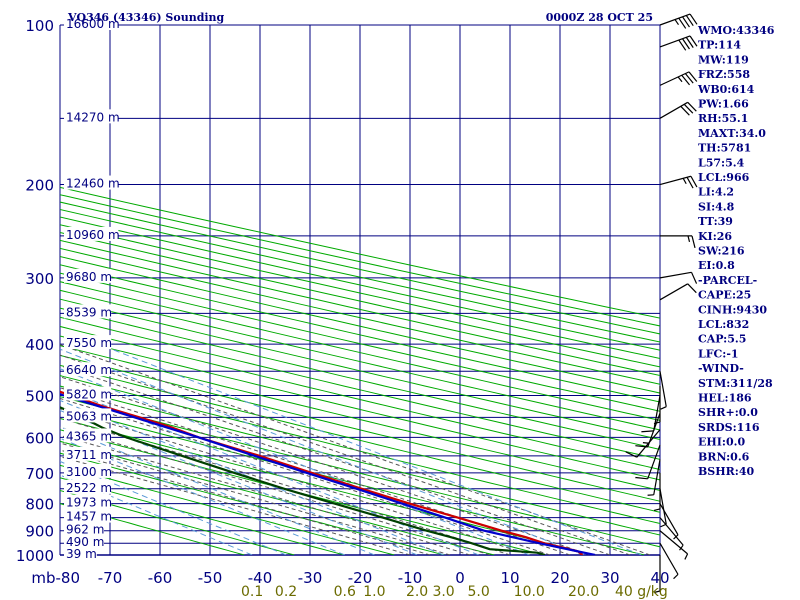 This screenshot has width=800, height=600. Describe the element at coordinates (721, 251) in the screenshot. I see `index-line: SW:216` at that location.